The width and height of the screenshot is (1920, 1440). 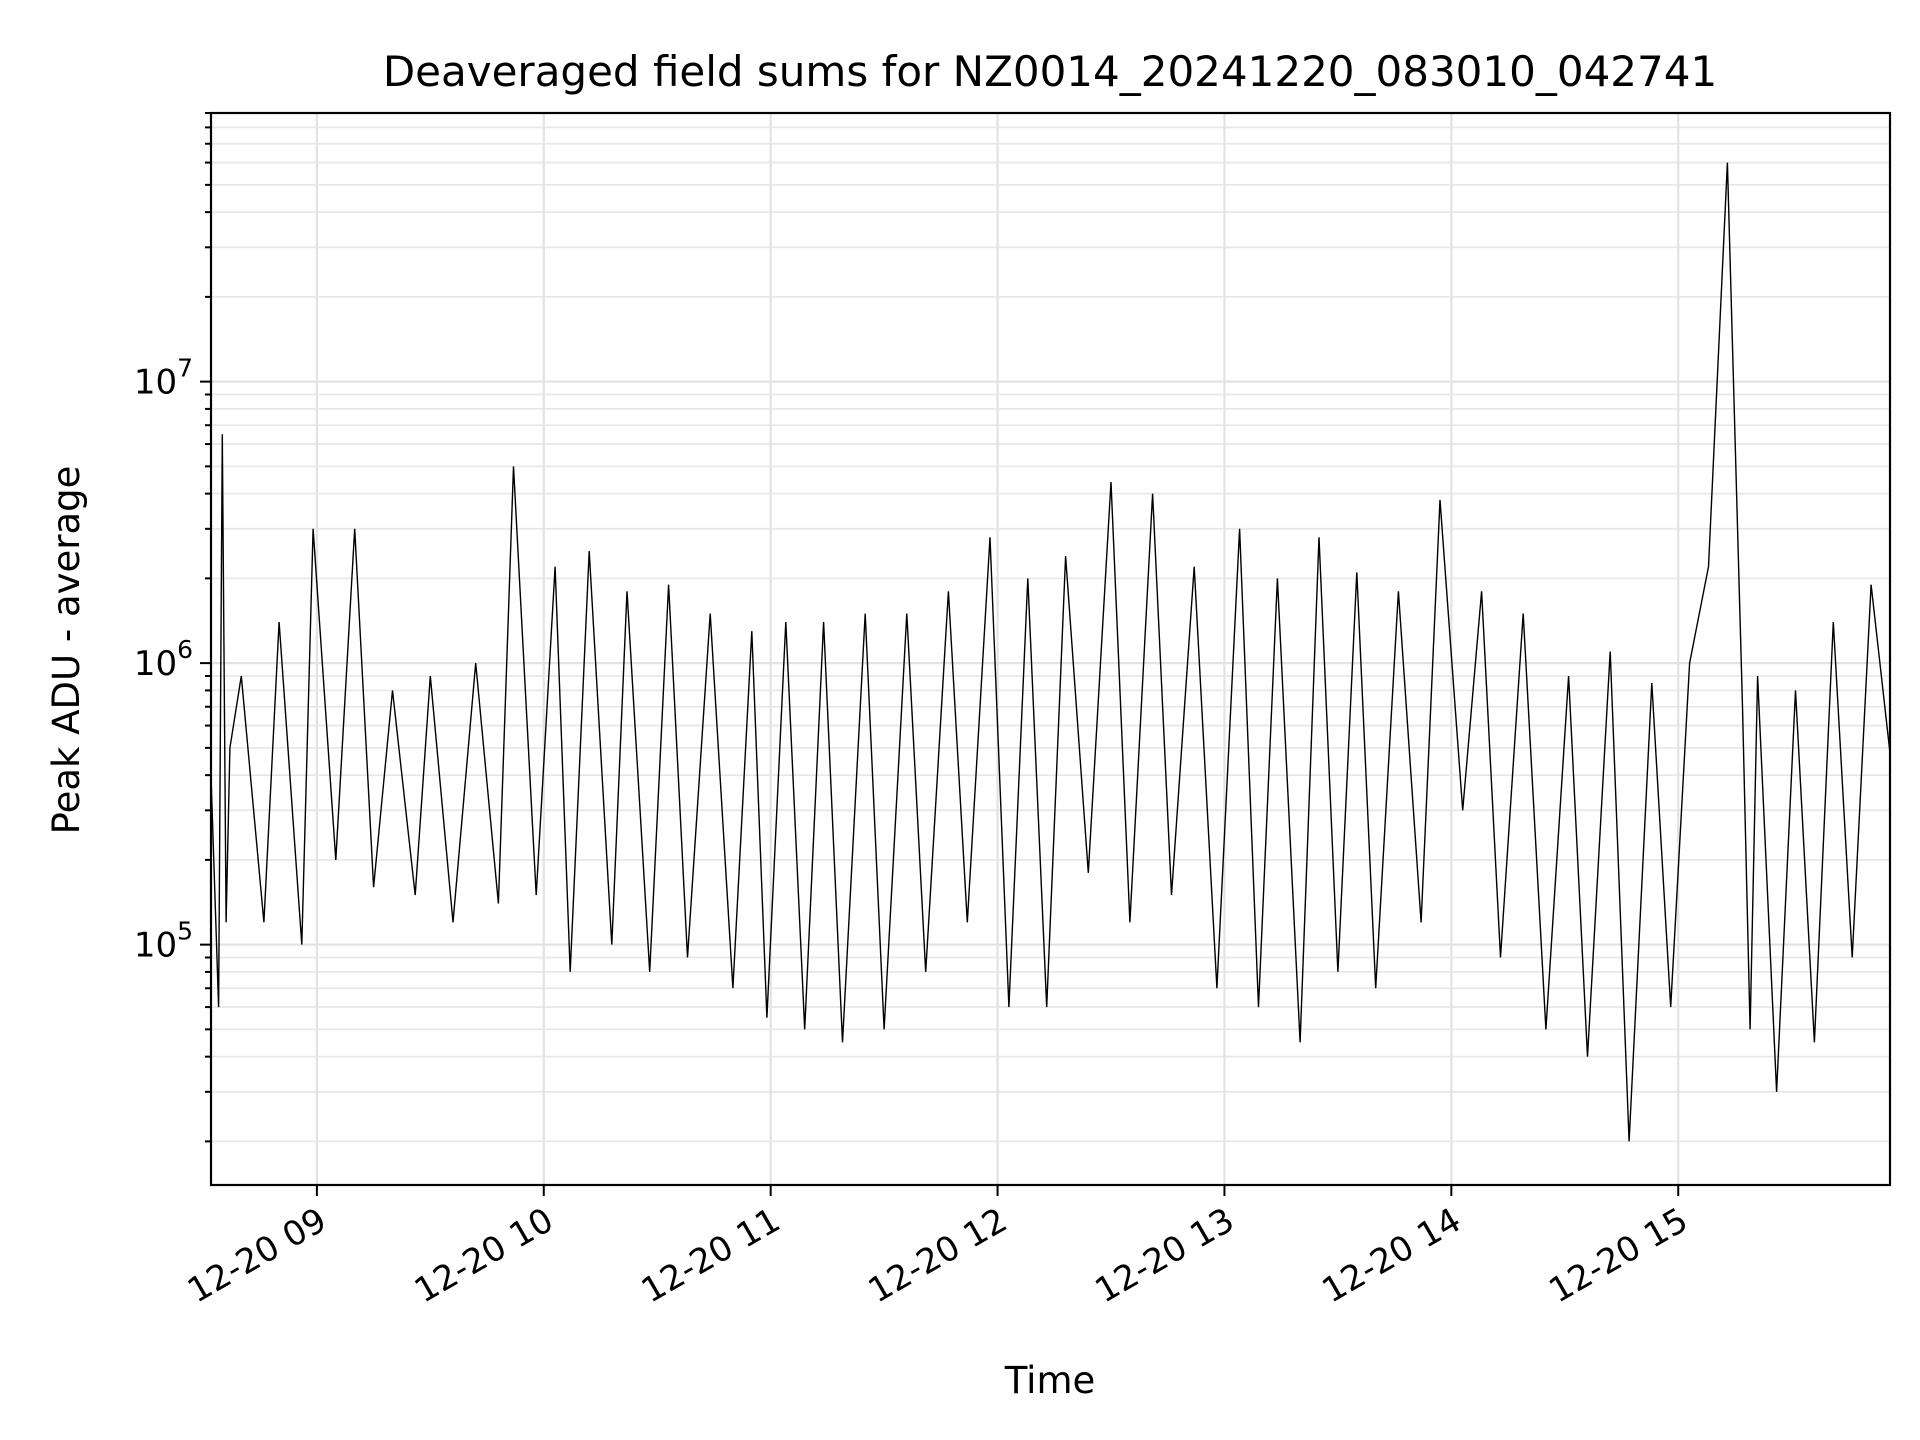 What do you see at coordinates (163, 941) in the screenshot?
I see `y-tick-label: 10⁵` at bounding box center [163, 941].